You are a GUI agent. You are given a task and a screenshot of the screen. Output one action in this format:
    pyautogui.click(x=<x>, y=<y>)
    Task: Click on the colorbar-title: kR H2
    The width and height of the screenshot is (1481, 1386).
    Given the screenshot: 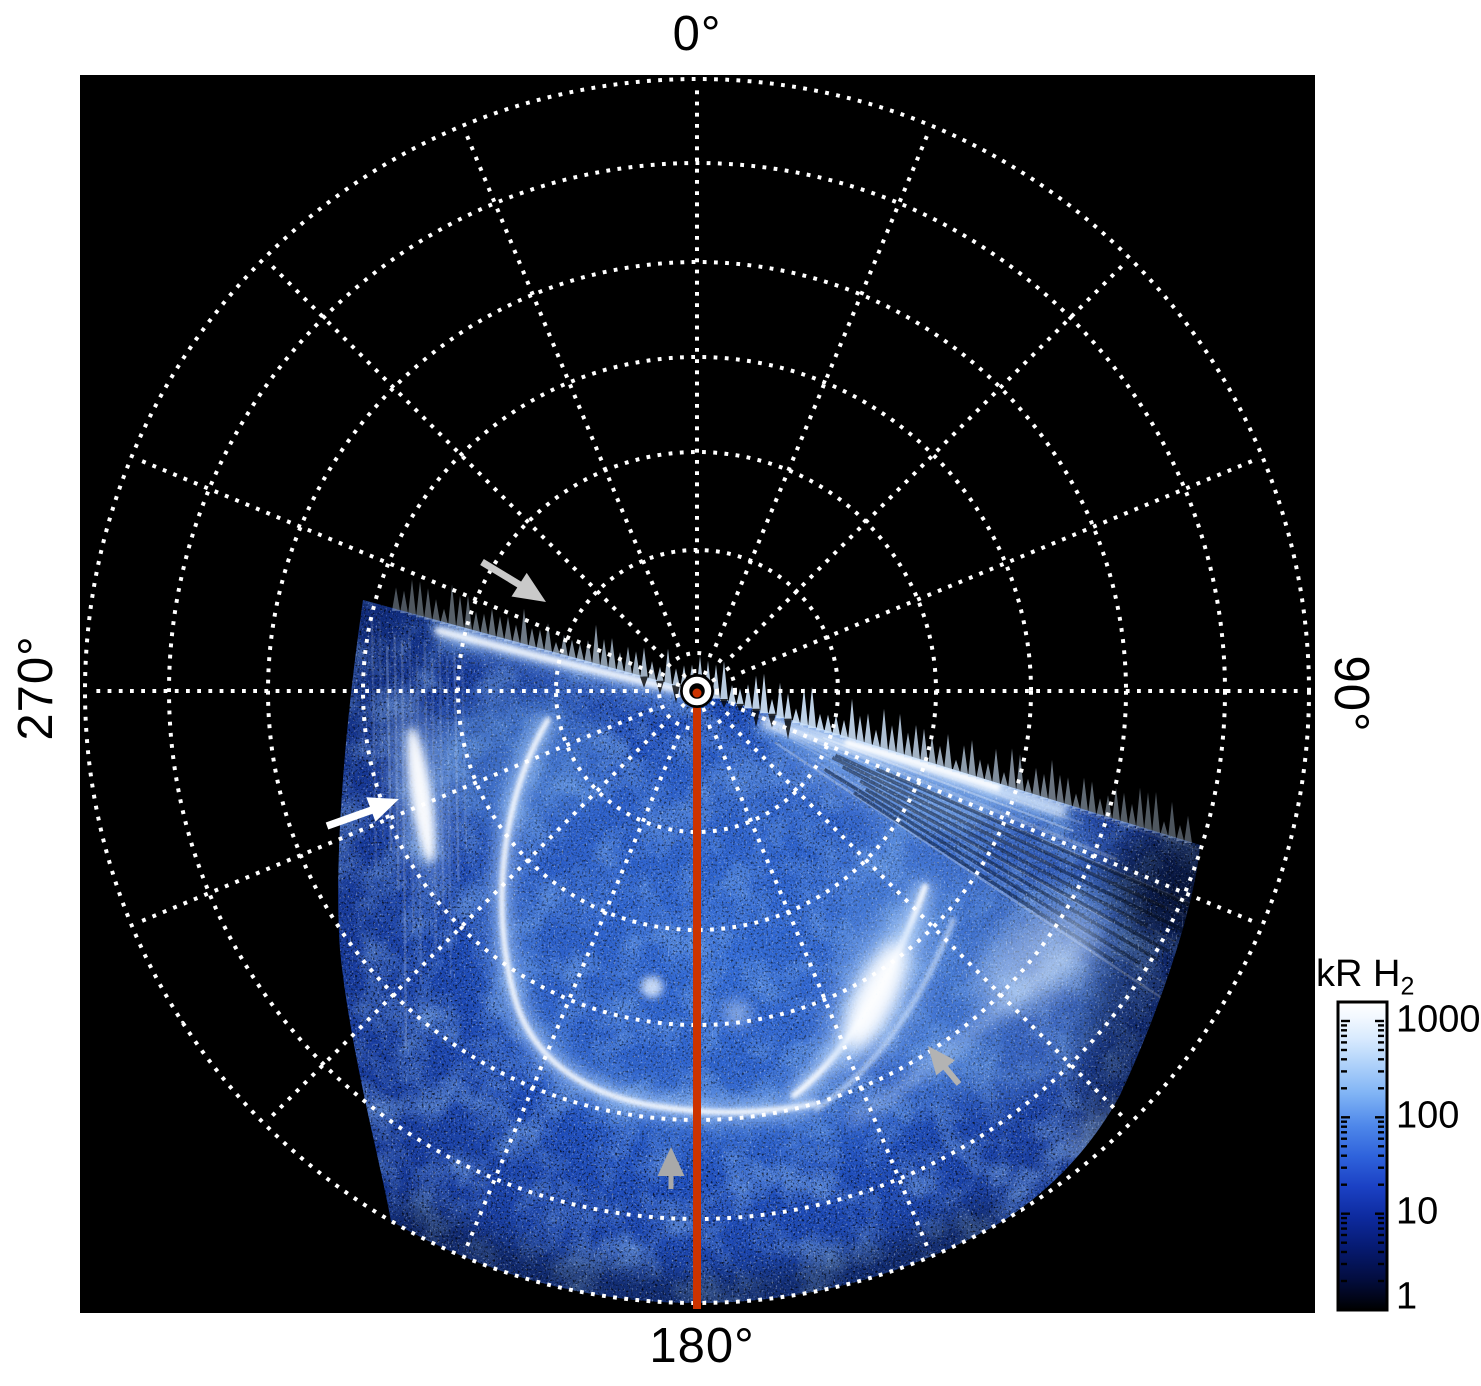 What is the action you would take?
    pyautogui.click(x=1365, y=977)
    